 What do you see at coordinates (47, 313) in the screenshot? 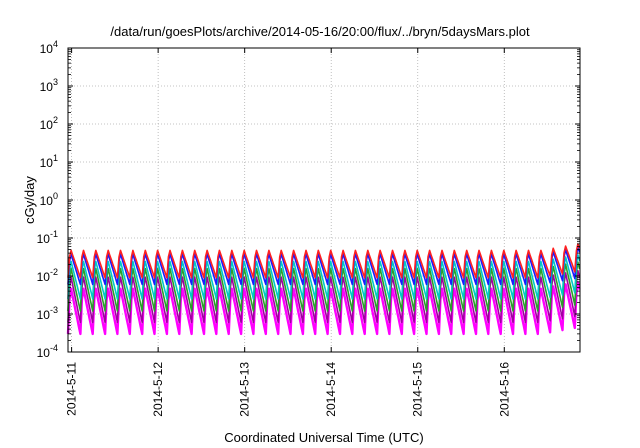
I see `y-tick-label: 10⁻³` at bounding box center [47, 313].